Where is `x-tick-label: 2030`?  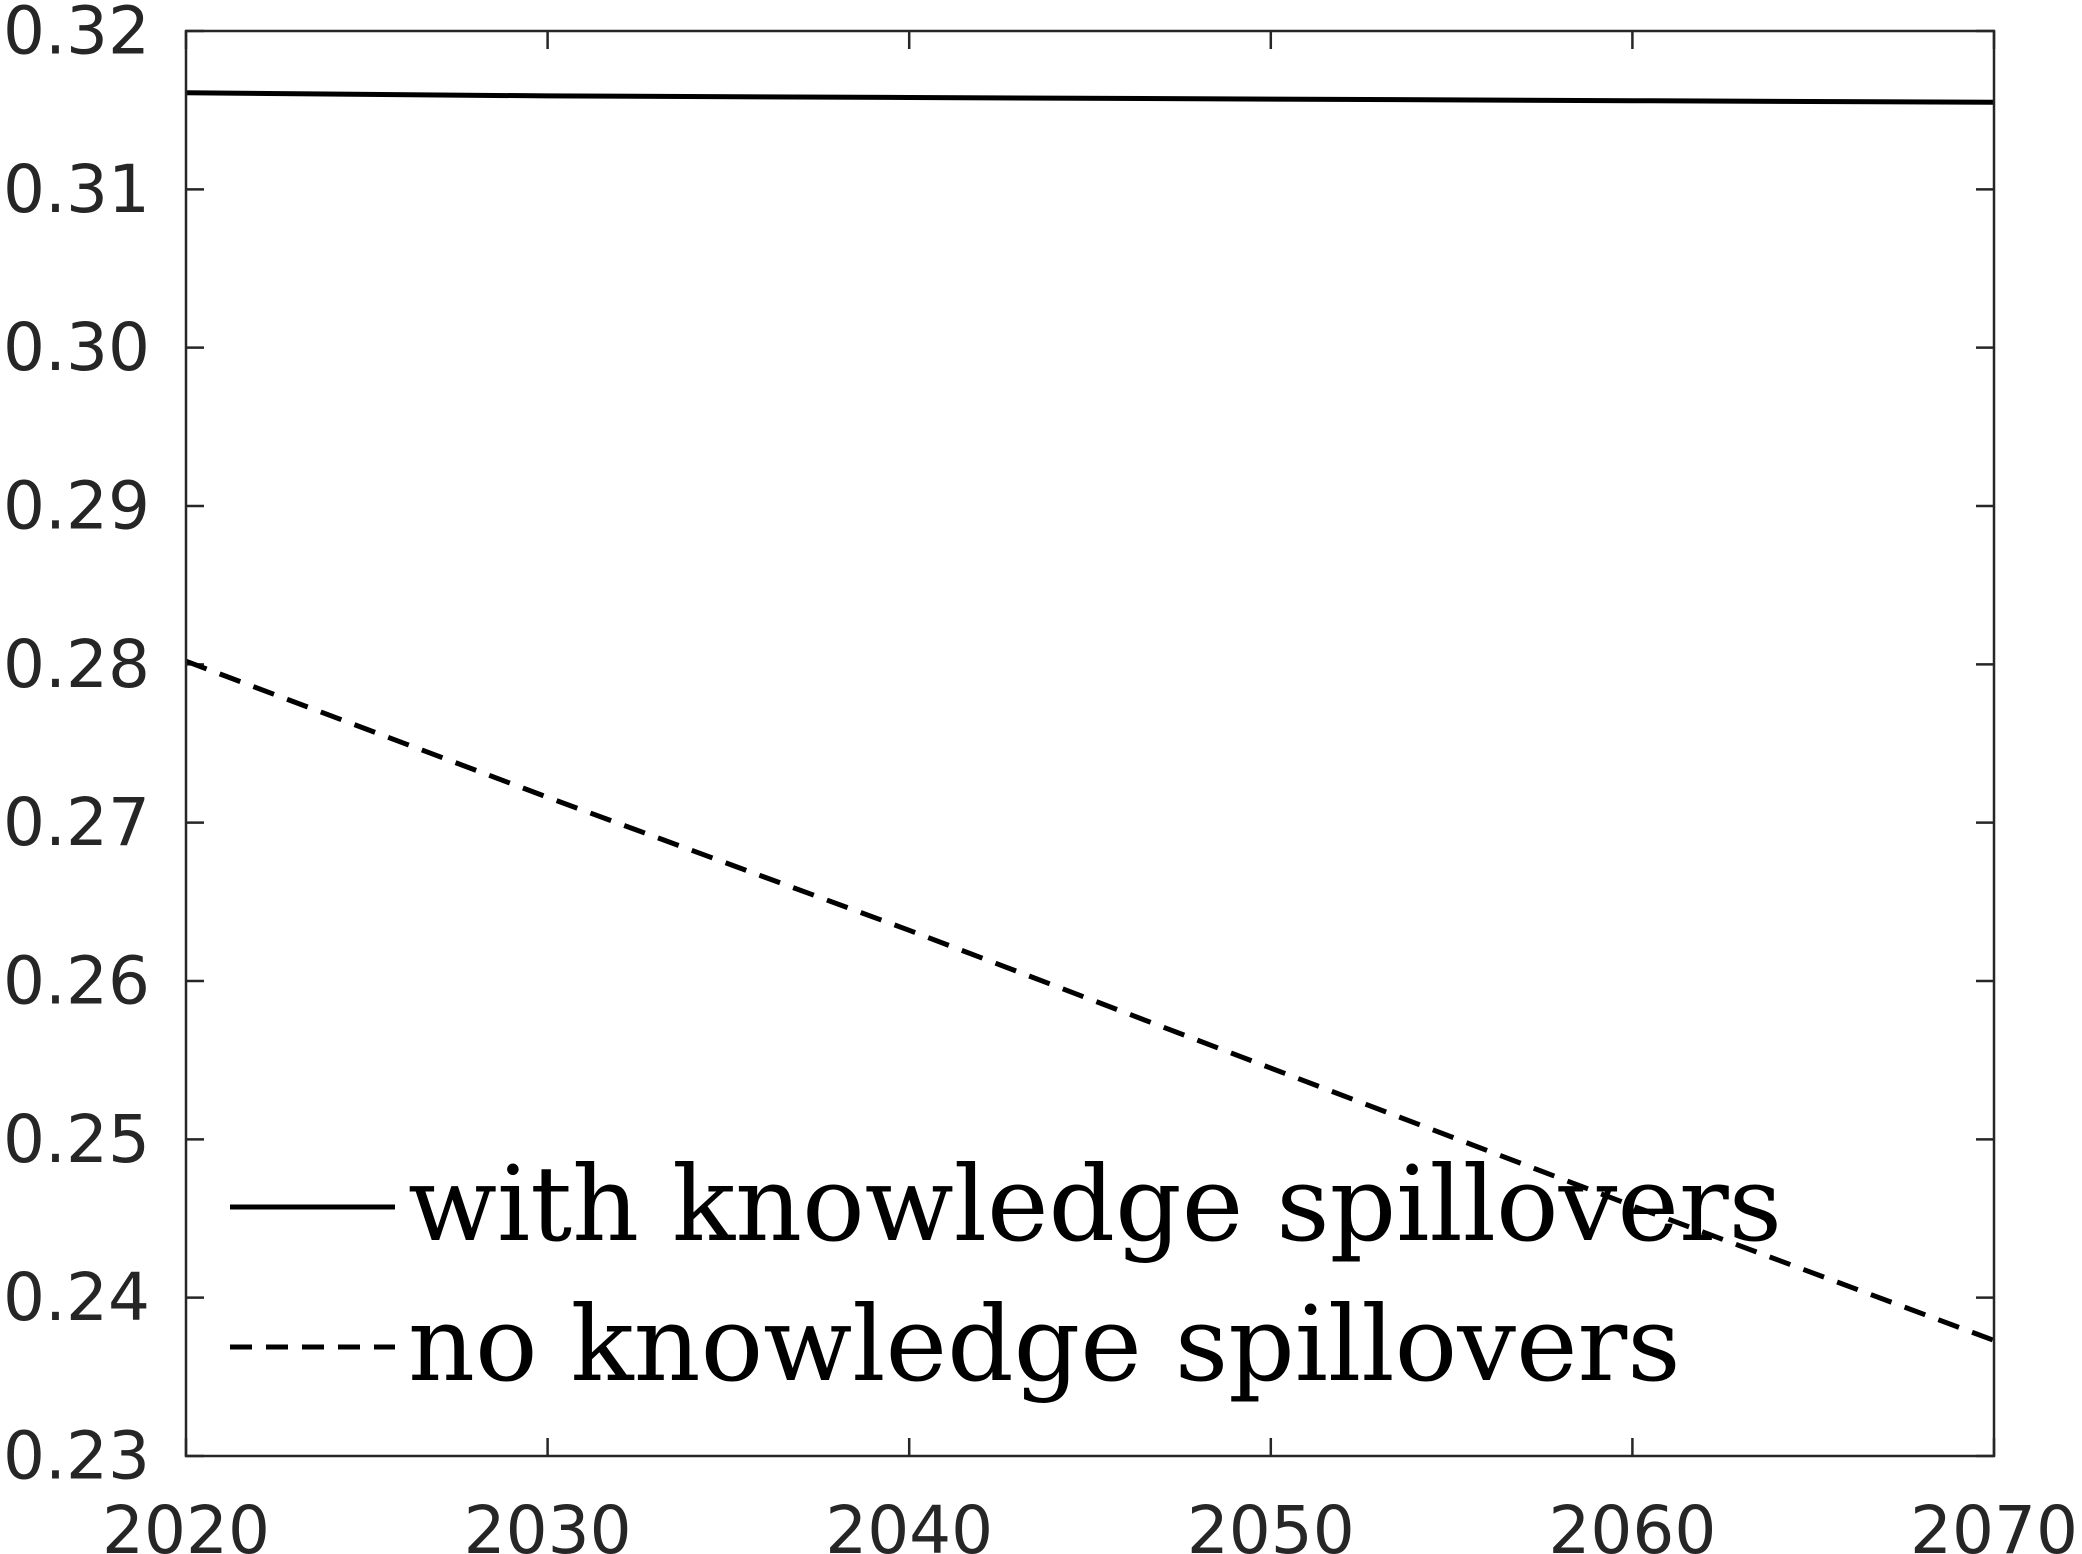
x-tick-label: 2030 is located at coordinates (548, 1523).